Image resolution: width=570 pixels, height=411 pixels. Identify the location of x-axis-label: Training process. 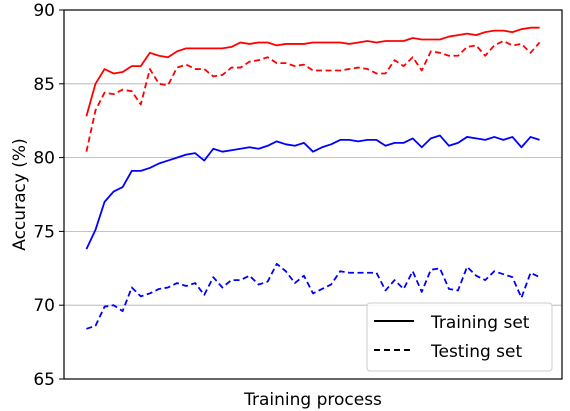
(312, 400).